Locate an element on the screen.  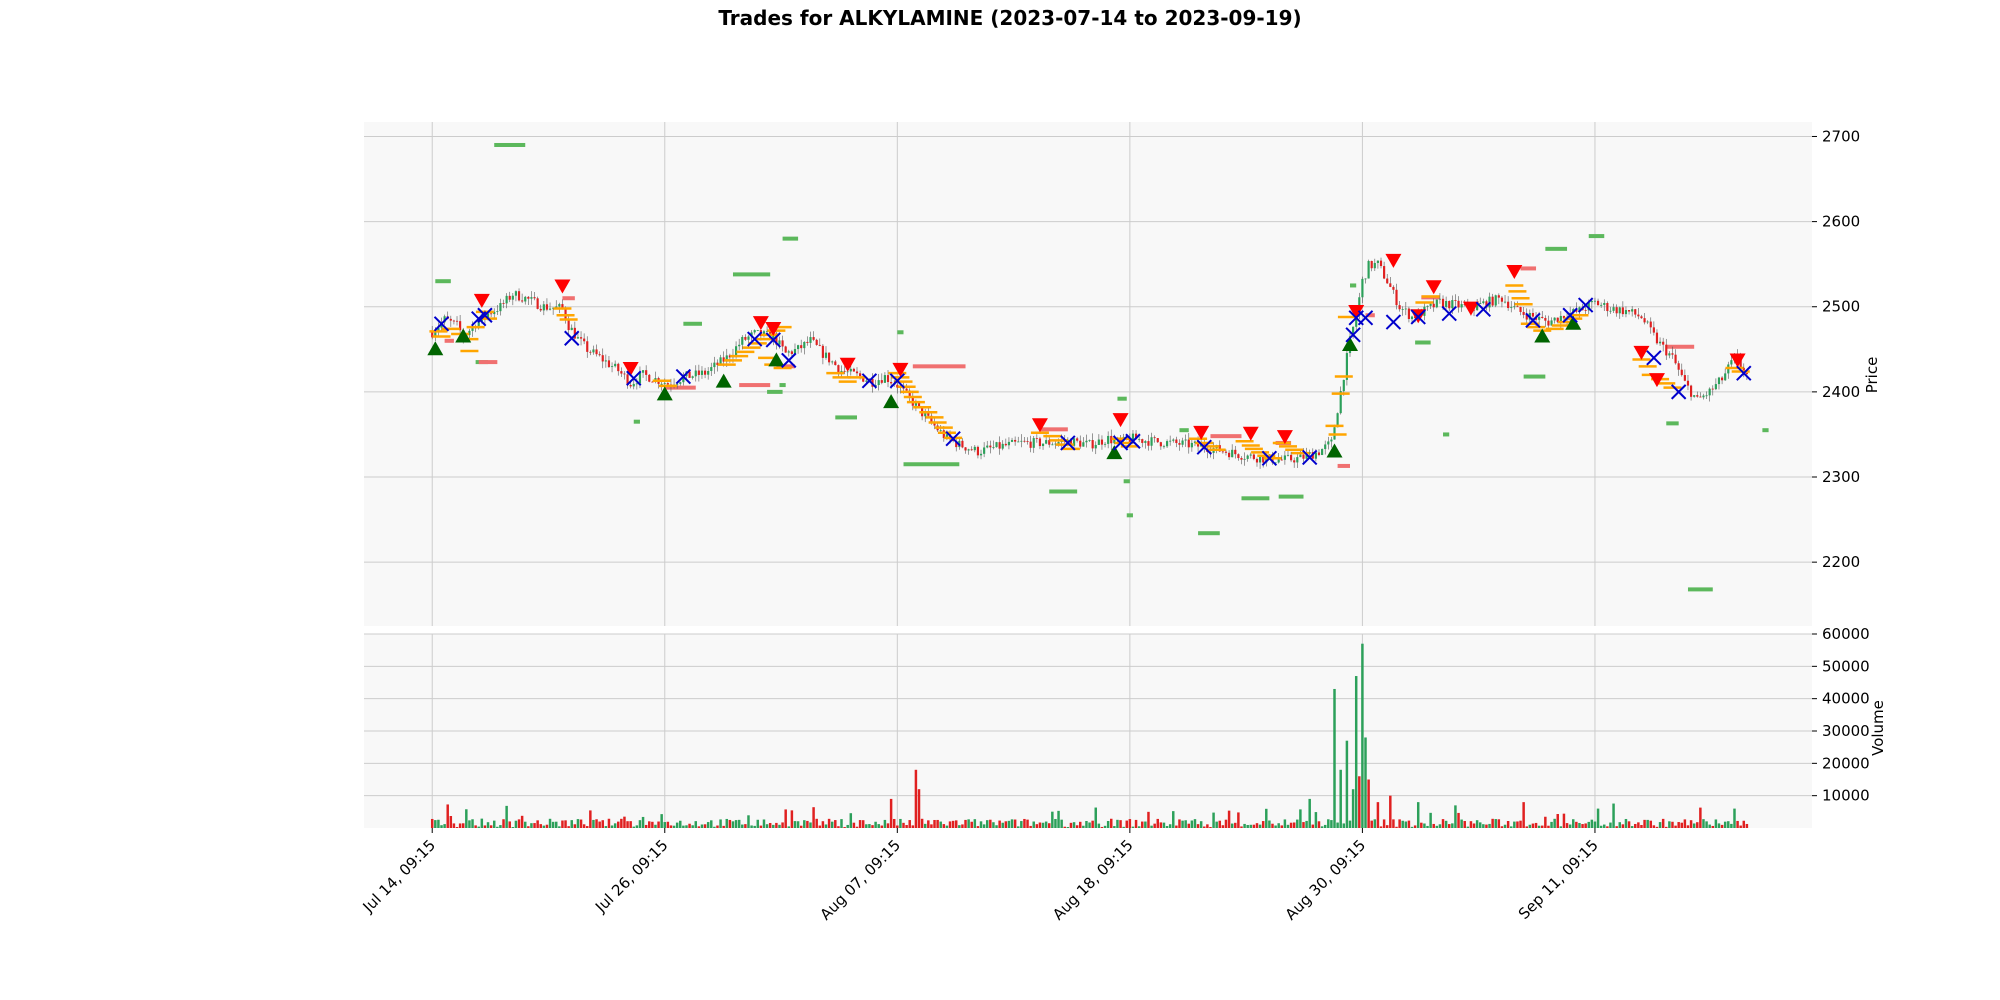
x-tick-label: Sep 11, 09:15 is located at coordinates (1558, 879).